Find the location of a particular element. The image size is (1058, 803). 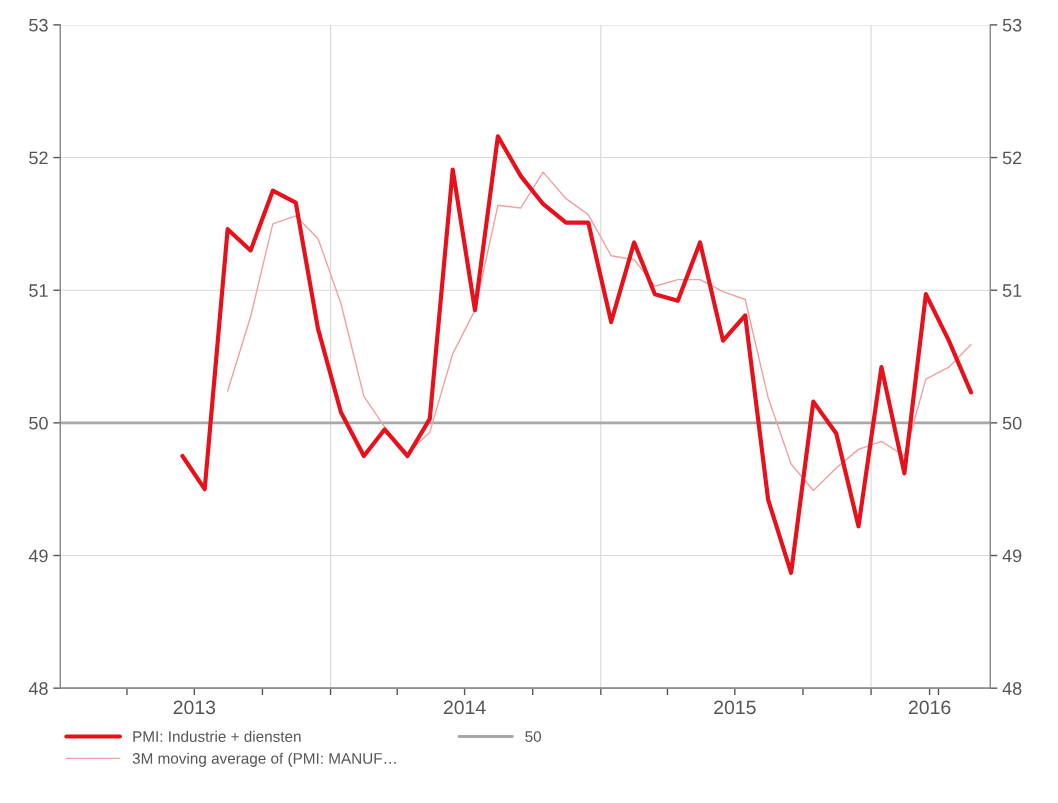

y-tick-label: 53 is located at coordinates (38, 25).